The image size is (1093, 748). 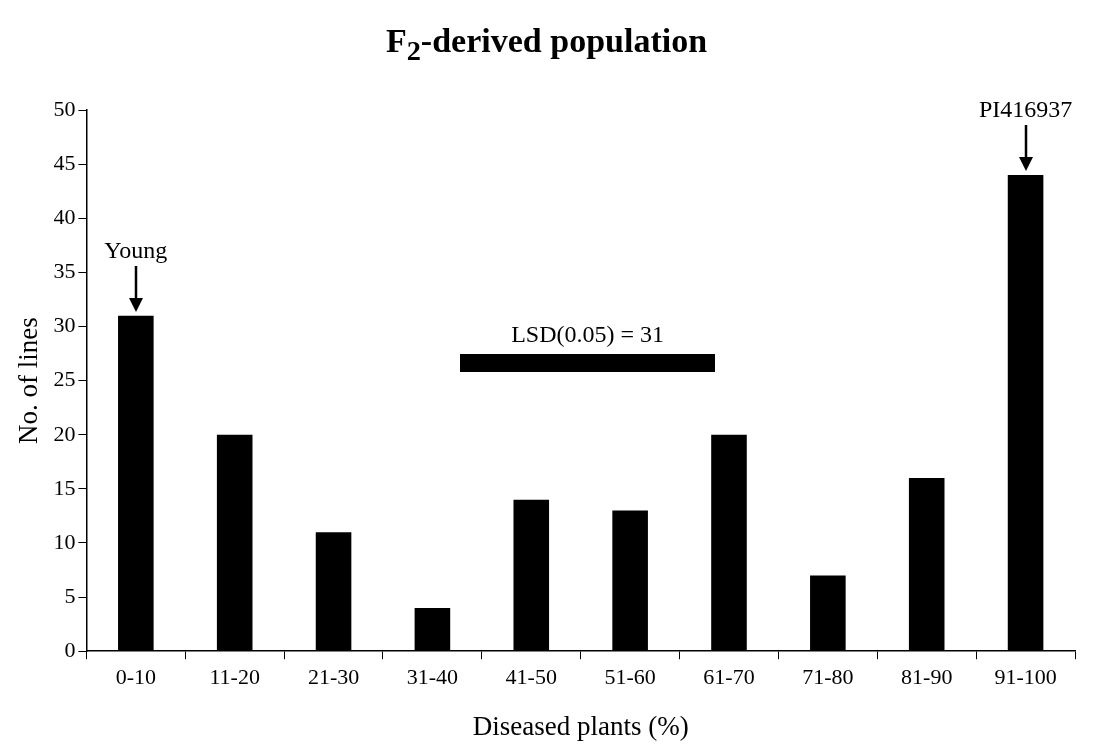 I want to click on x-tick-label: 81-90, so click(x=927, y=677).